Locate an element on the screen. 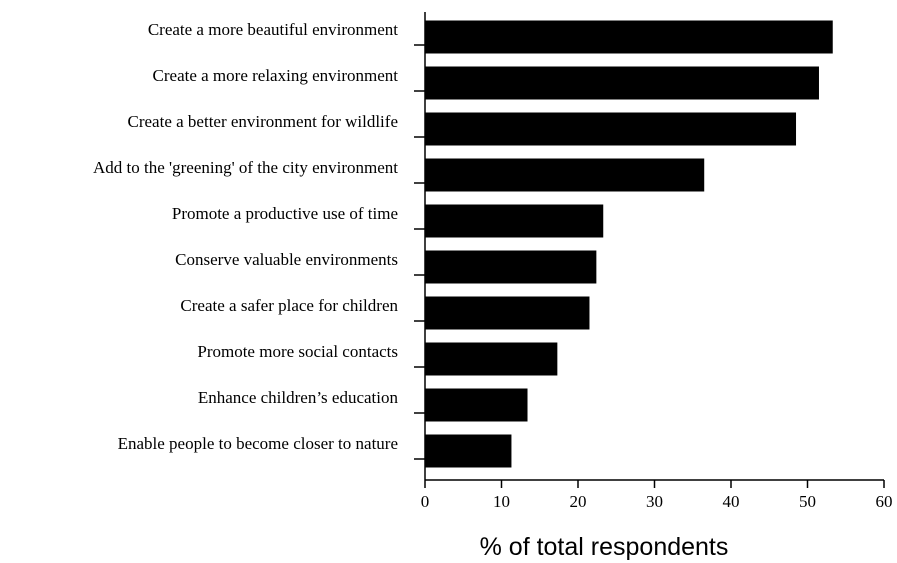  y-axis-ticks is located at coordinates (419, 252).